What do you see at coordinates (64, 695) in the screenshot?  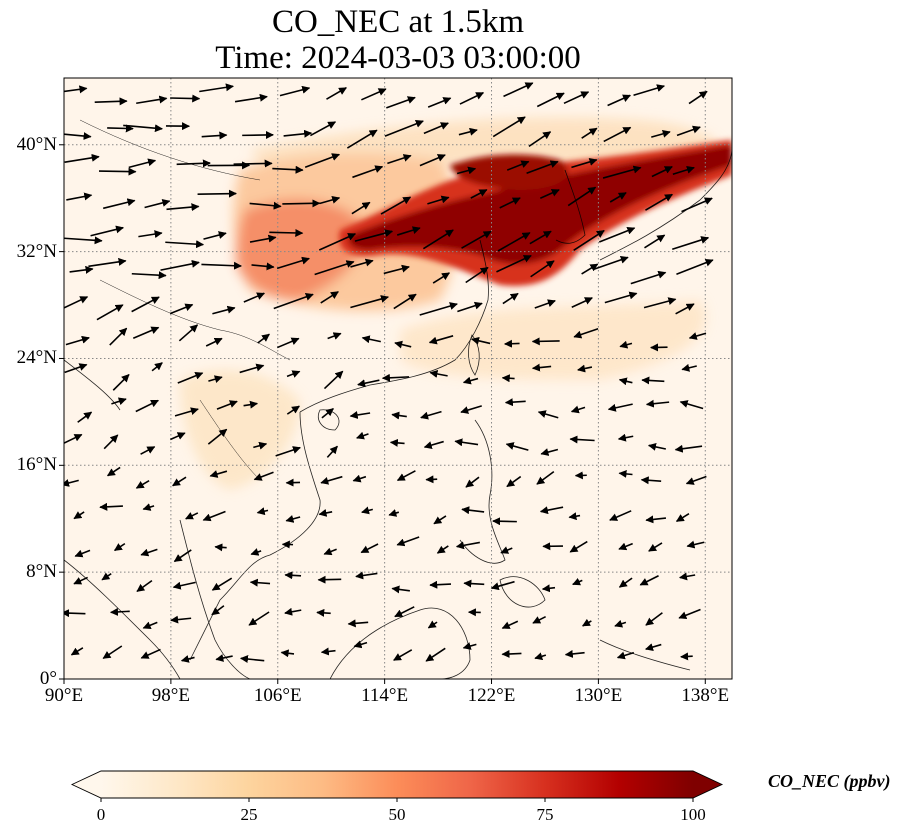 I see `x-tick-label: 90°E` at bounding box center [64, 695].